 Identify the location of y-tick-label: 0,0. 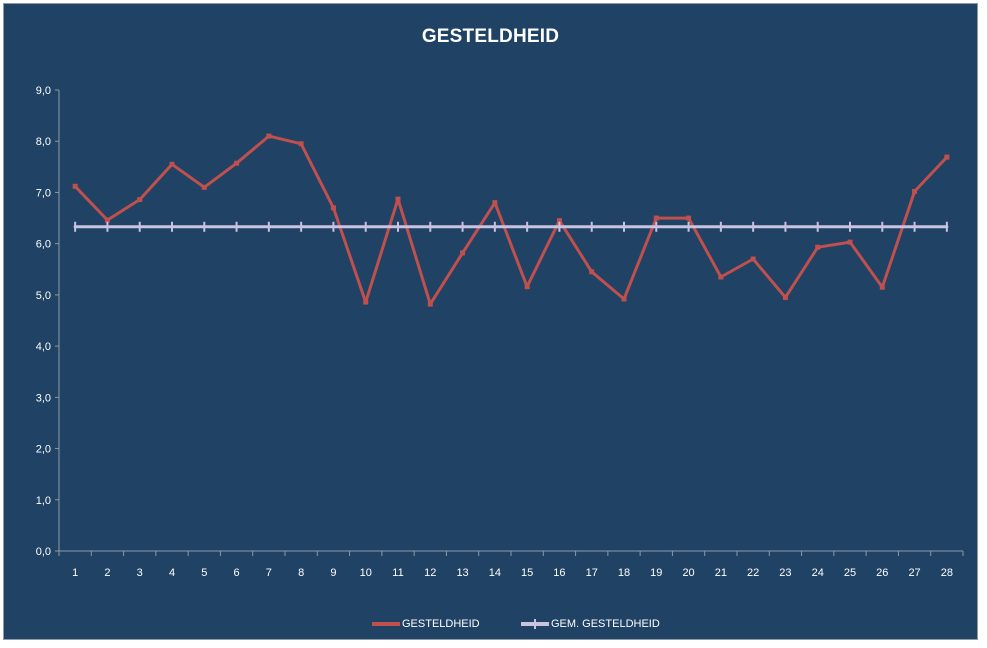
(43, 552).